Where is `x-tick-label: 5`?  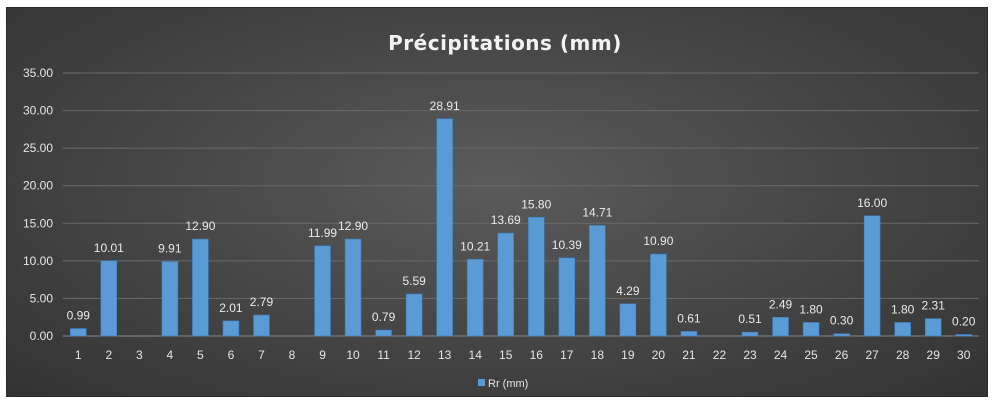 x-tick-label: 5 is located at coordinates (200, 355).